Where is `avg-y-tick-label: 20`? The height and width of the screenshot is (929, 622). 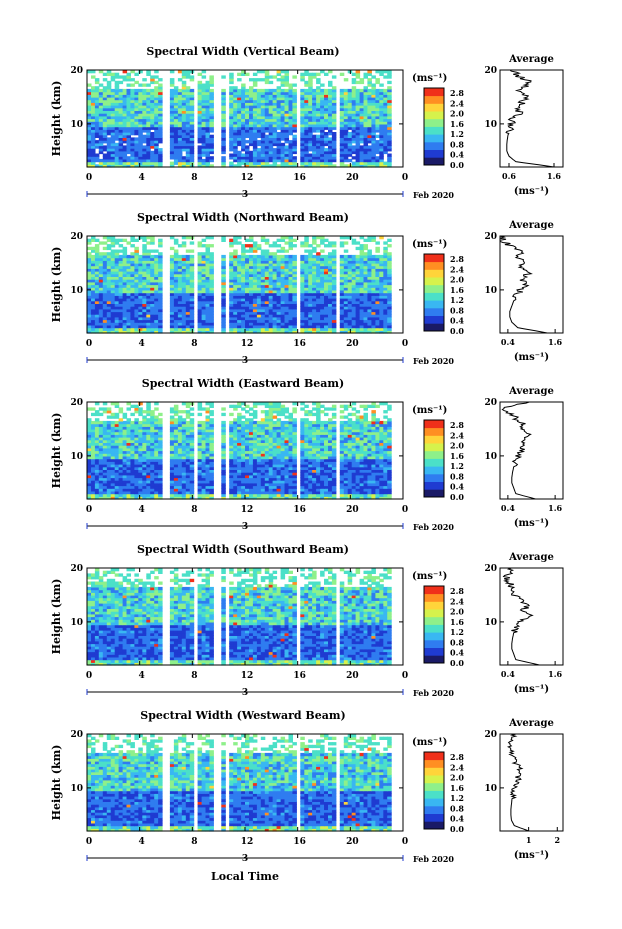
avg-y-tick-label: 20 is located at coordinates (490, 237).